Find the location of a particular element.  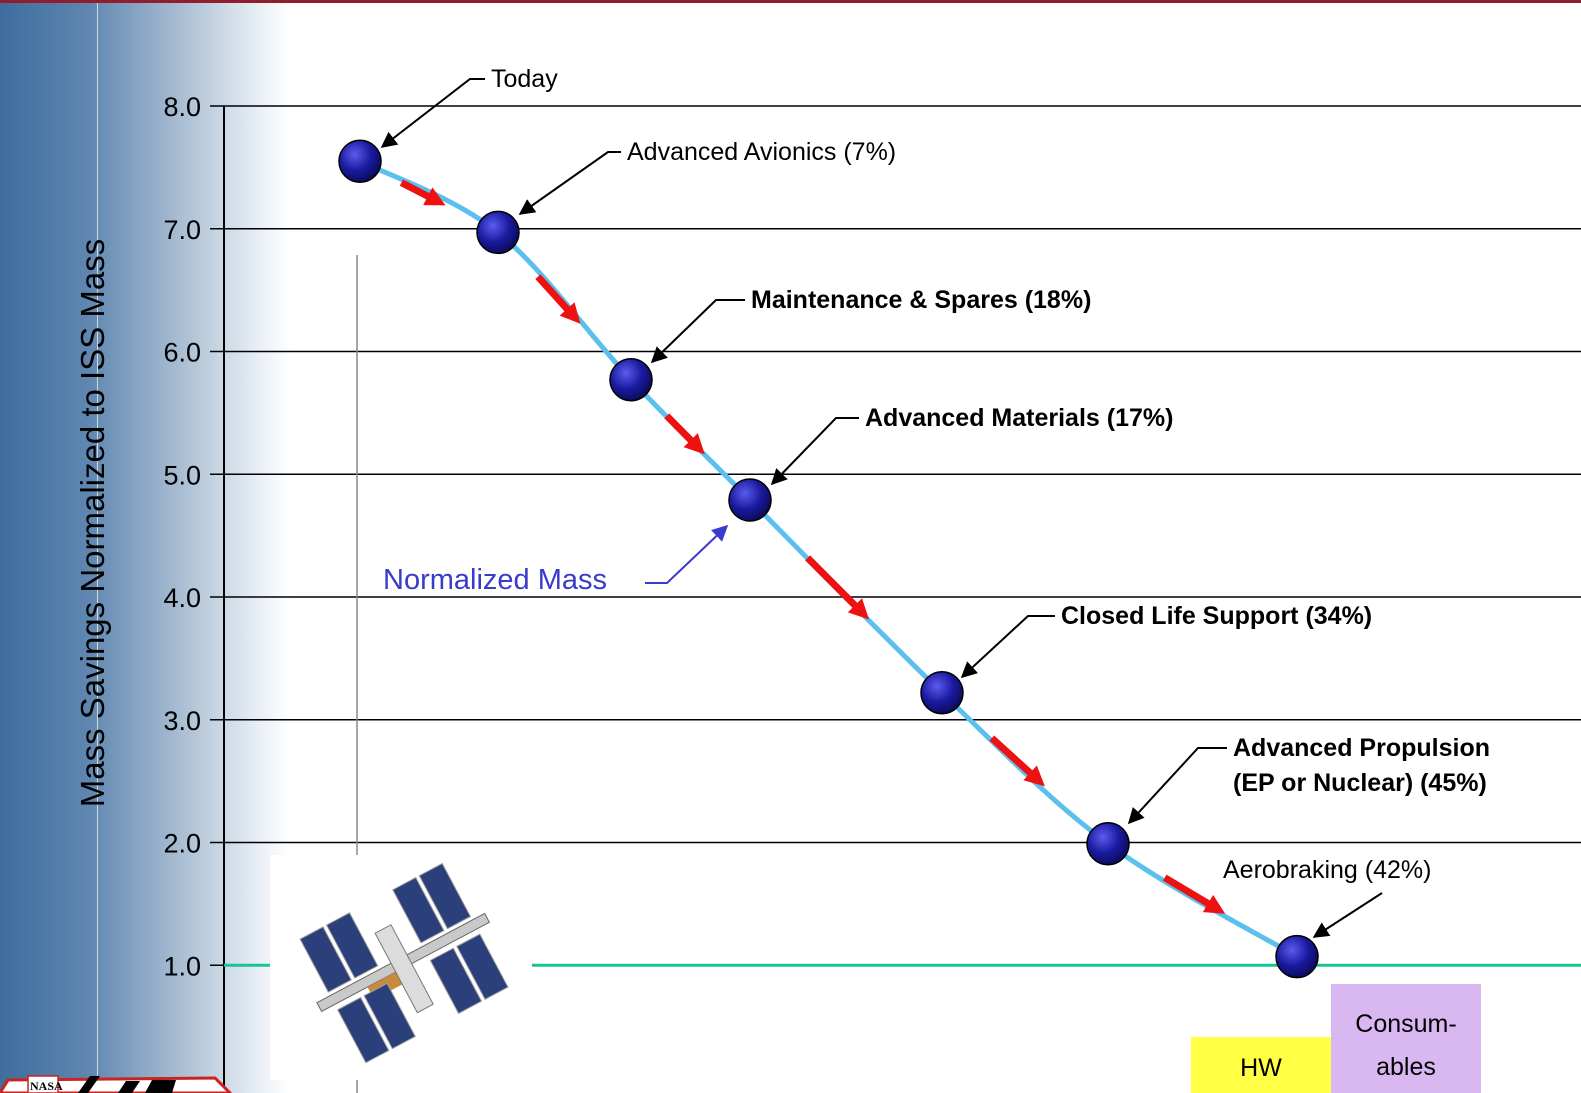

milestone-label: (EP or Nuclear) (45%) is located at coordinates (1360, 783).